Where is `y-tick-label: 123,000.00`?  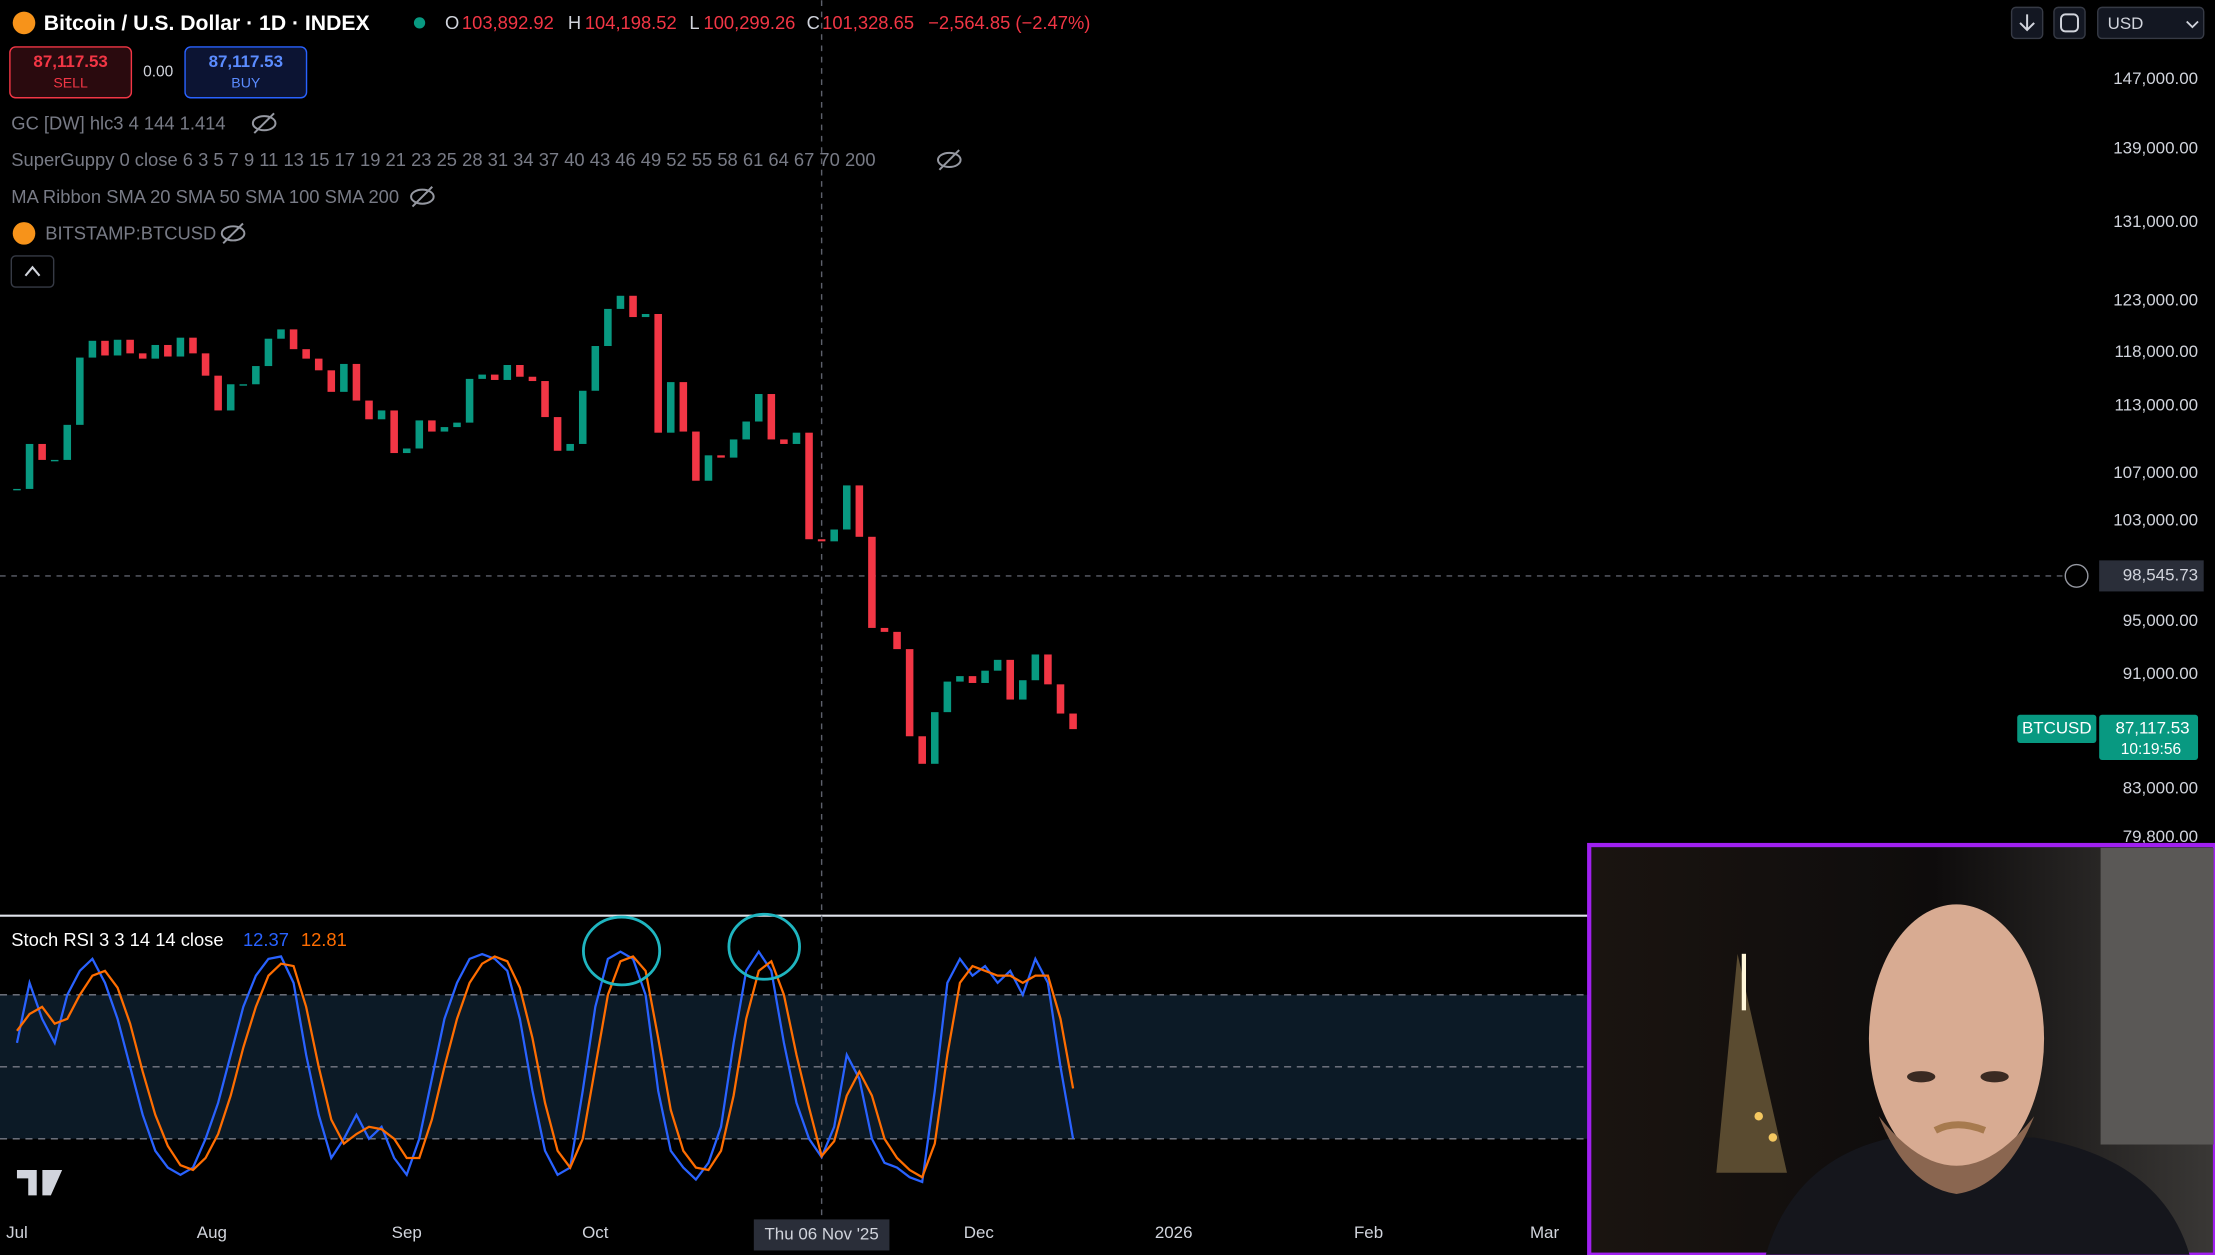 y-tick-label: 123,000.00 is located at coordinates (2155, 299).